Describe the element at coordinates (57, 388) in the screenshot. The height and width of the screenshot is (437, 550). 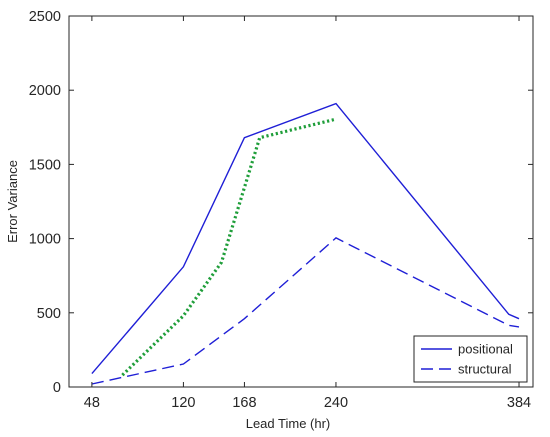
I see `y-tick-label-0: 0` at that location.